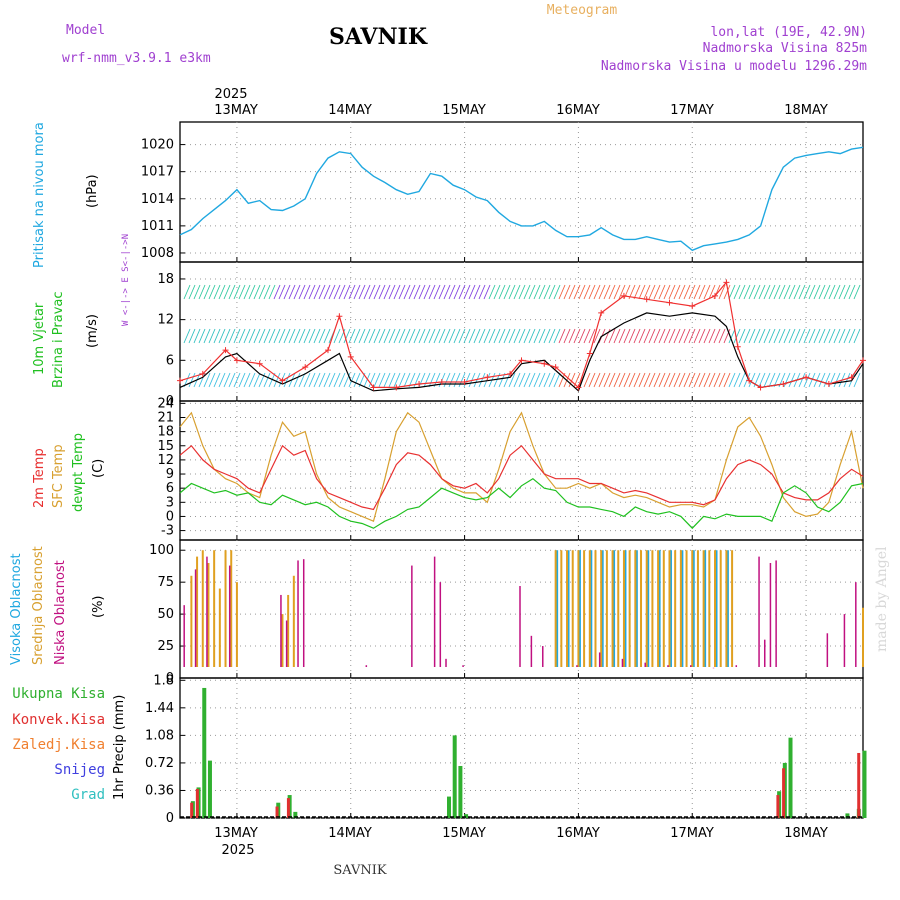 The image size is (900, 900). What do you see at coordinates (92, 191) in the screenshot?
I see `pressure-unit: (hPa)` at bounding box center [92, 191].